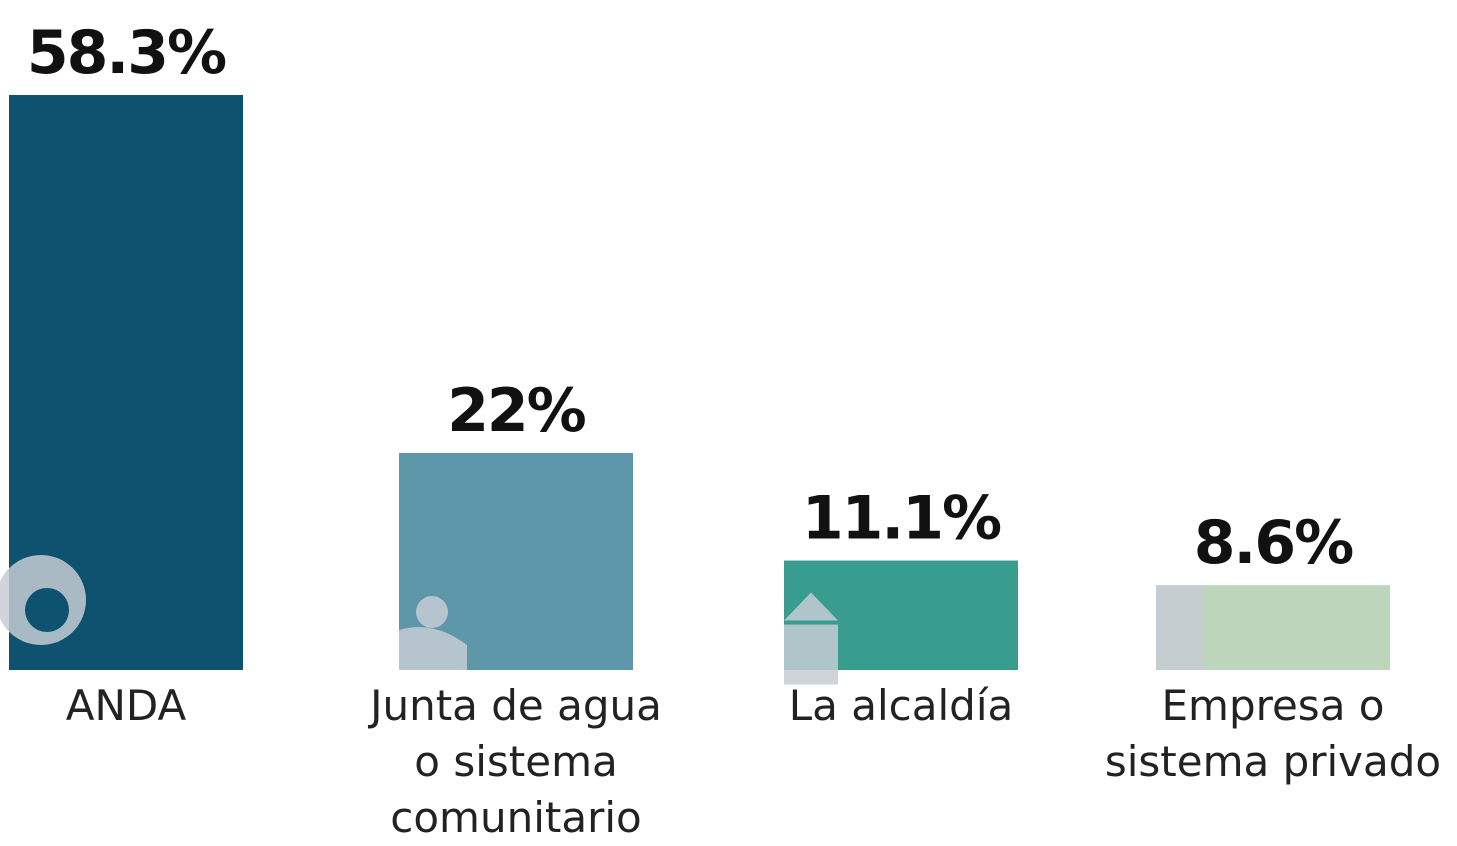  What do you see at coordinates (1273, 543) in the screenshot?
I see `value-label: 8.6%` at bounding box center [1273, 543].